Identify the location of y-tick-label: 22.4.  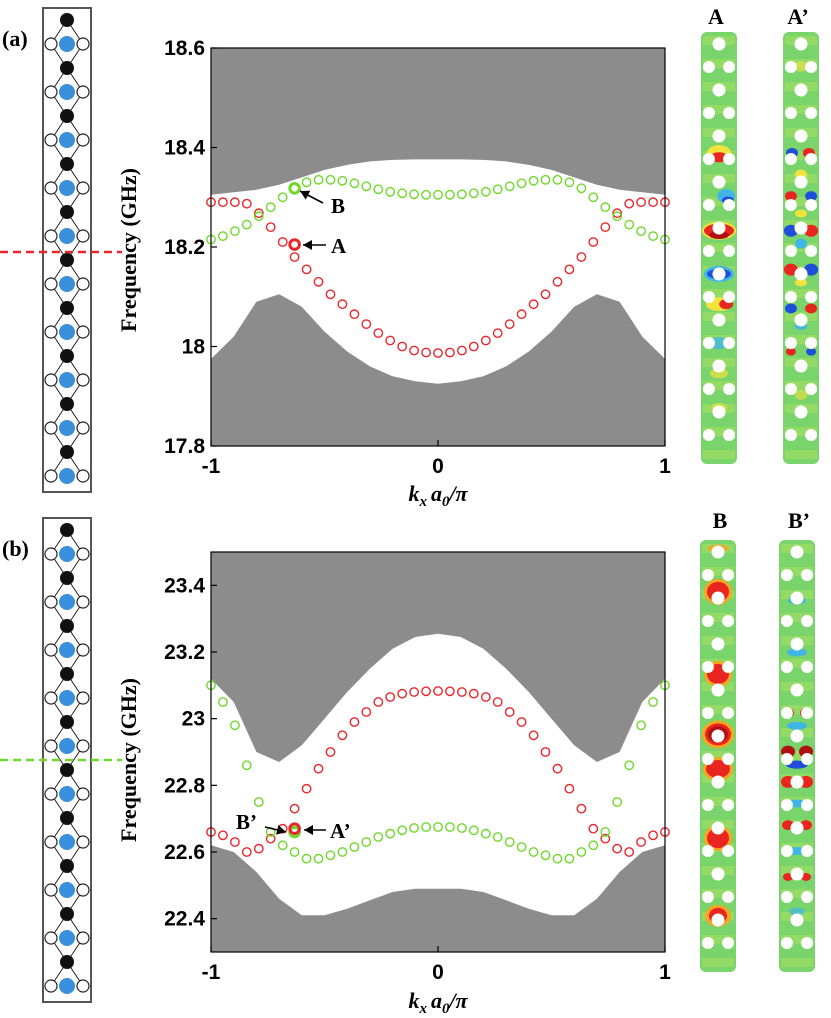
(184, 919).